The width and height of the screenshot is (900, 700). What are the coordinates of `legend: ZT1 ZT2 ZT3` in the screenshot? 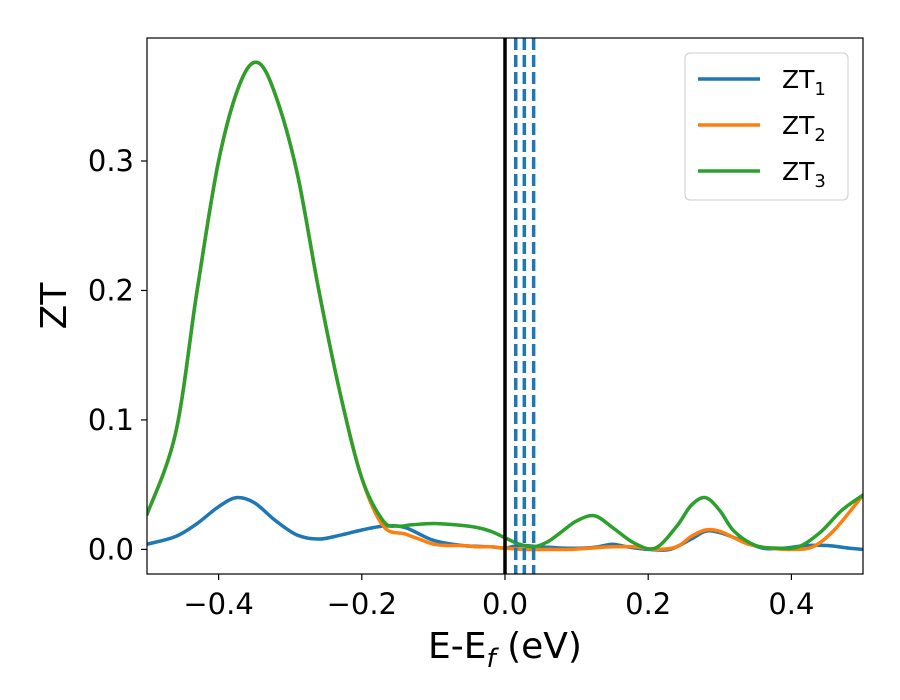 It's located at (766, 126).